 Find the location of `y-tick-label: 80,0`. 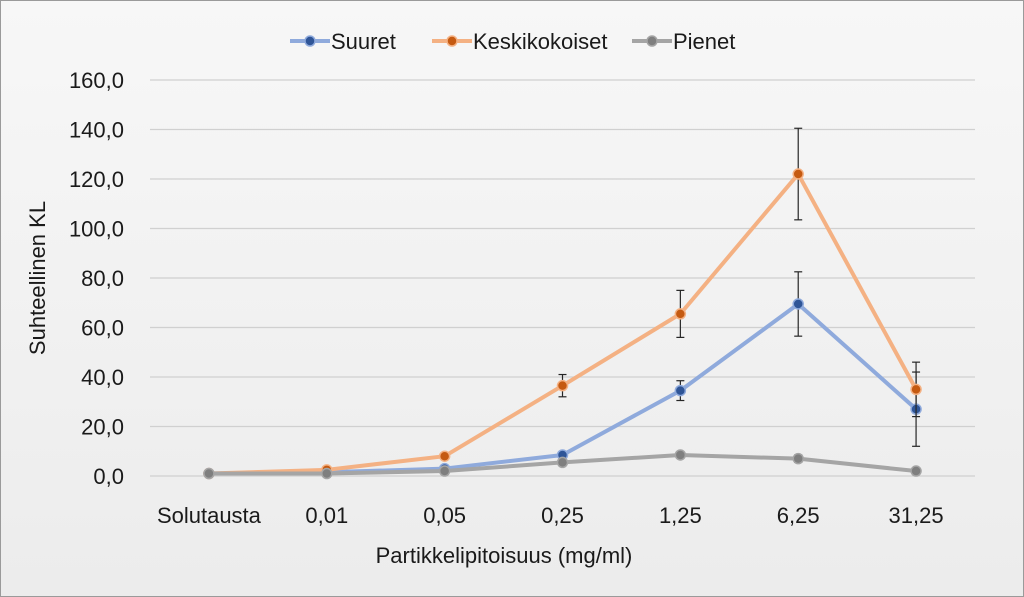

y-tick-label: 80,0 is located at coordinates (102, 278).